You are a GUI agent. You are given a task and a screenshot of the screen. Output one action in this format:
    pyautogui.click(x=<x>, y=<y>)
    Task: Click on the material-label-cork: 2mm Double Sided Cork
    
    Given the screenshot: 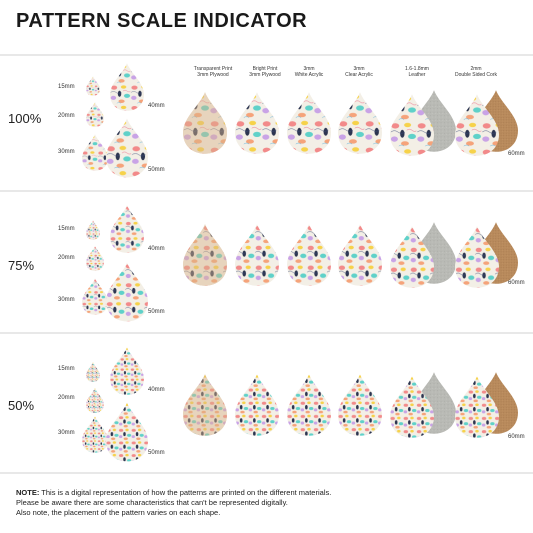 What is the action you would take?
    pyautogui.click(x=476, y=72)
    